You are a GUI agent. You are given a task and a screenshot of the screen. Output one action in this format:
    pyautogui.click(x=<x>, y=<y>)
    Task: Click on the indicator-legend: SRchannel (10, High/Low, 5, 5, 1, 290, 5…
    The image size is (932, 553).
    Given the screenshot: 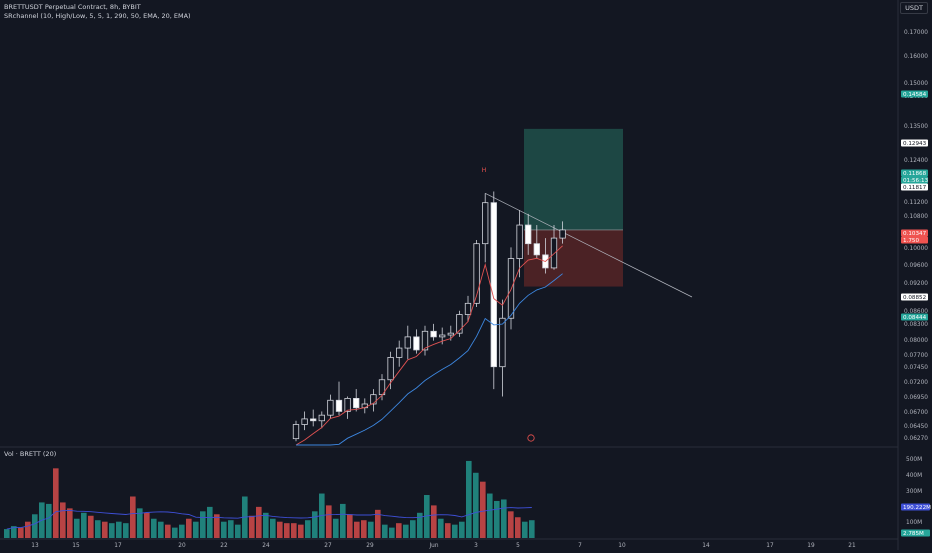 What is the action you would take?
    pyautogui.click(x=97, y=16)
    